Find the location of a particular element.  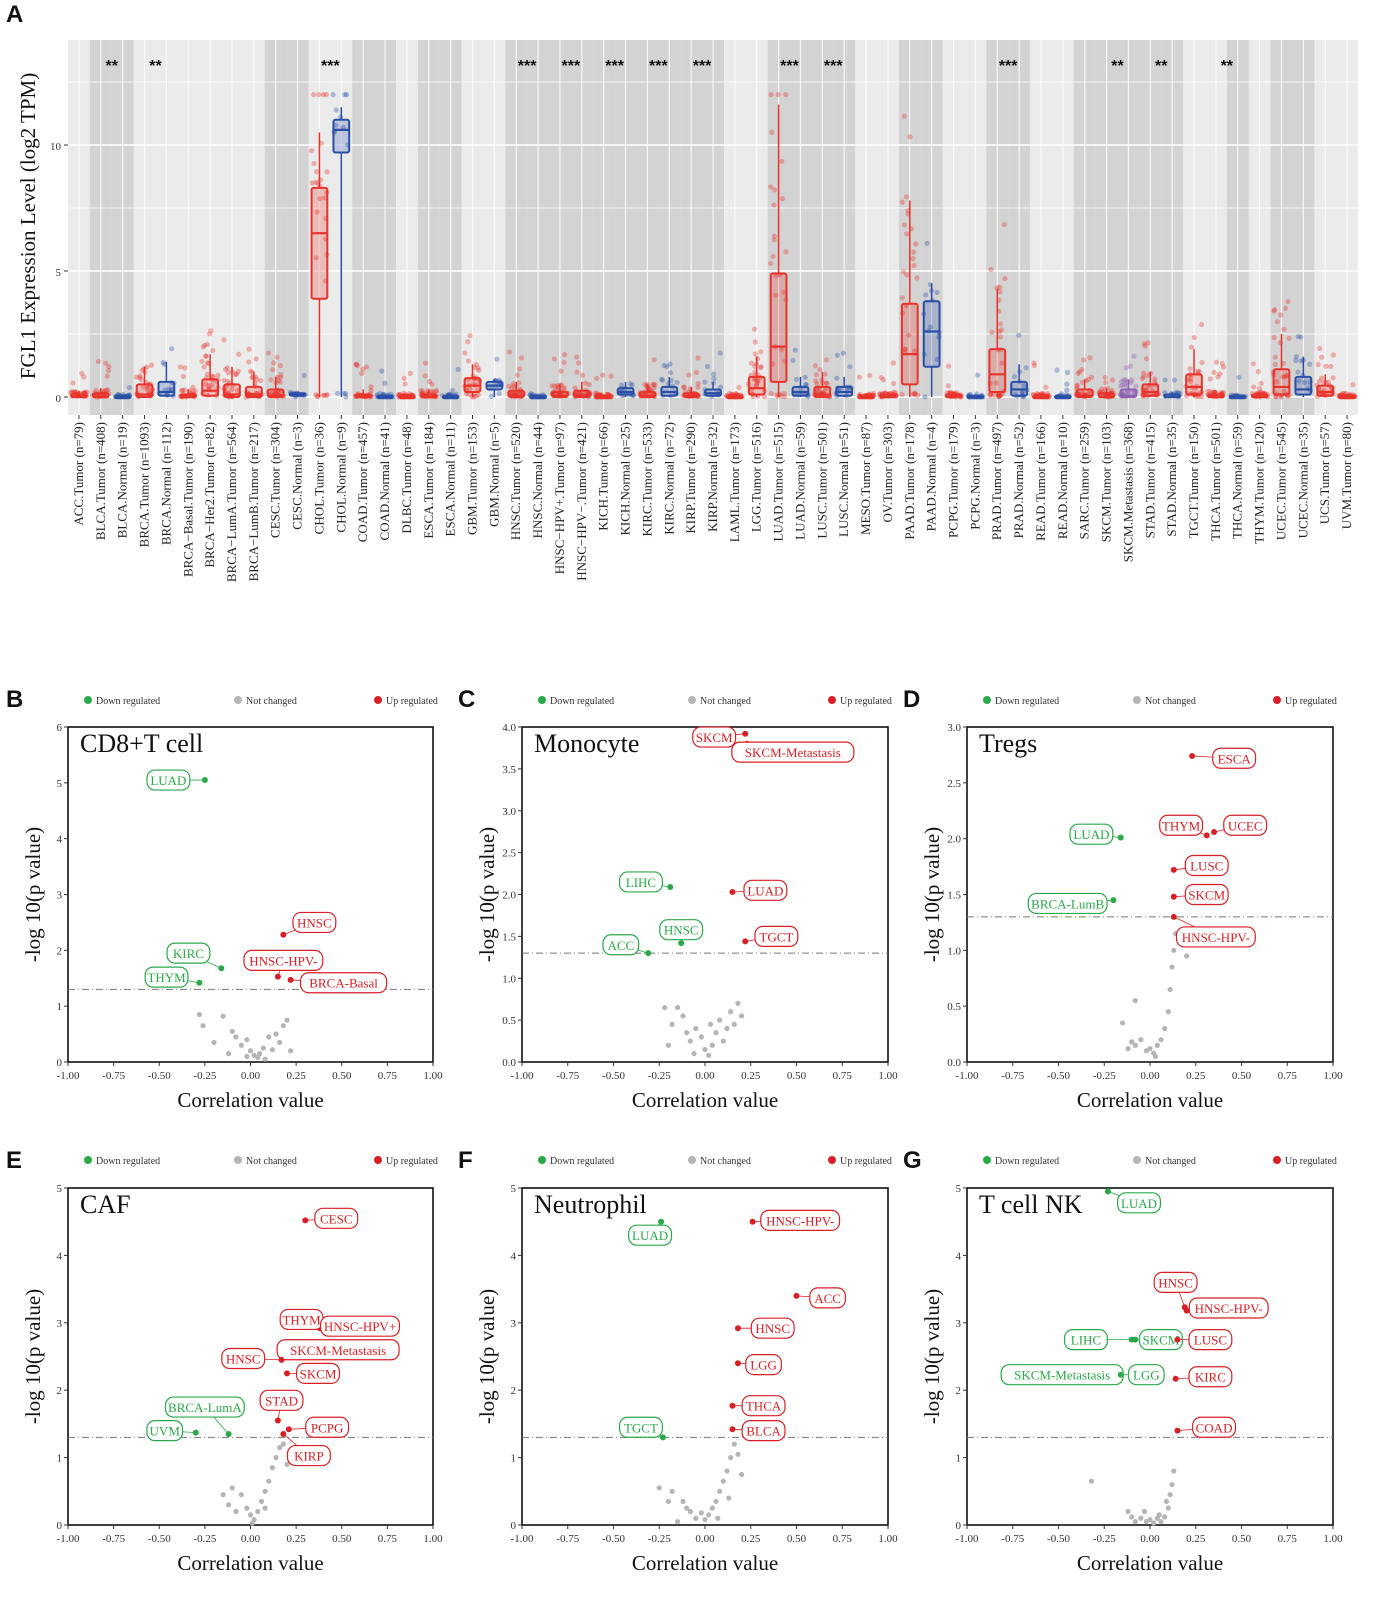

category-label: KICH.Tumor (n=66) is located at coordinates (603, 476).